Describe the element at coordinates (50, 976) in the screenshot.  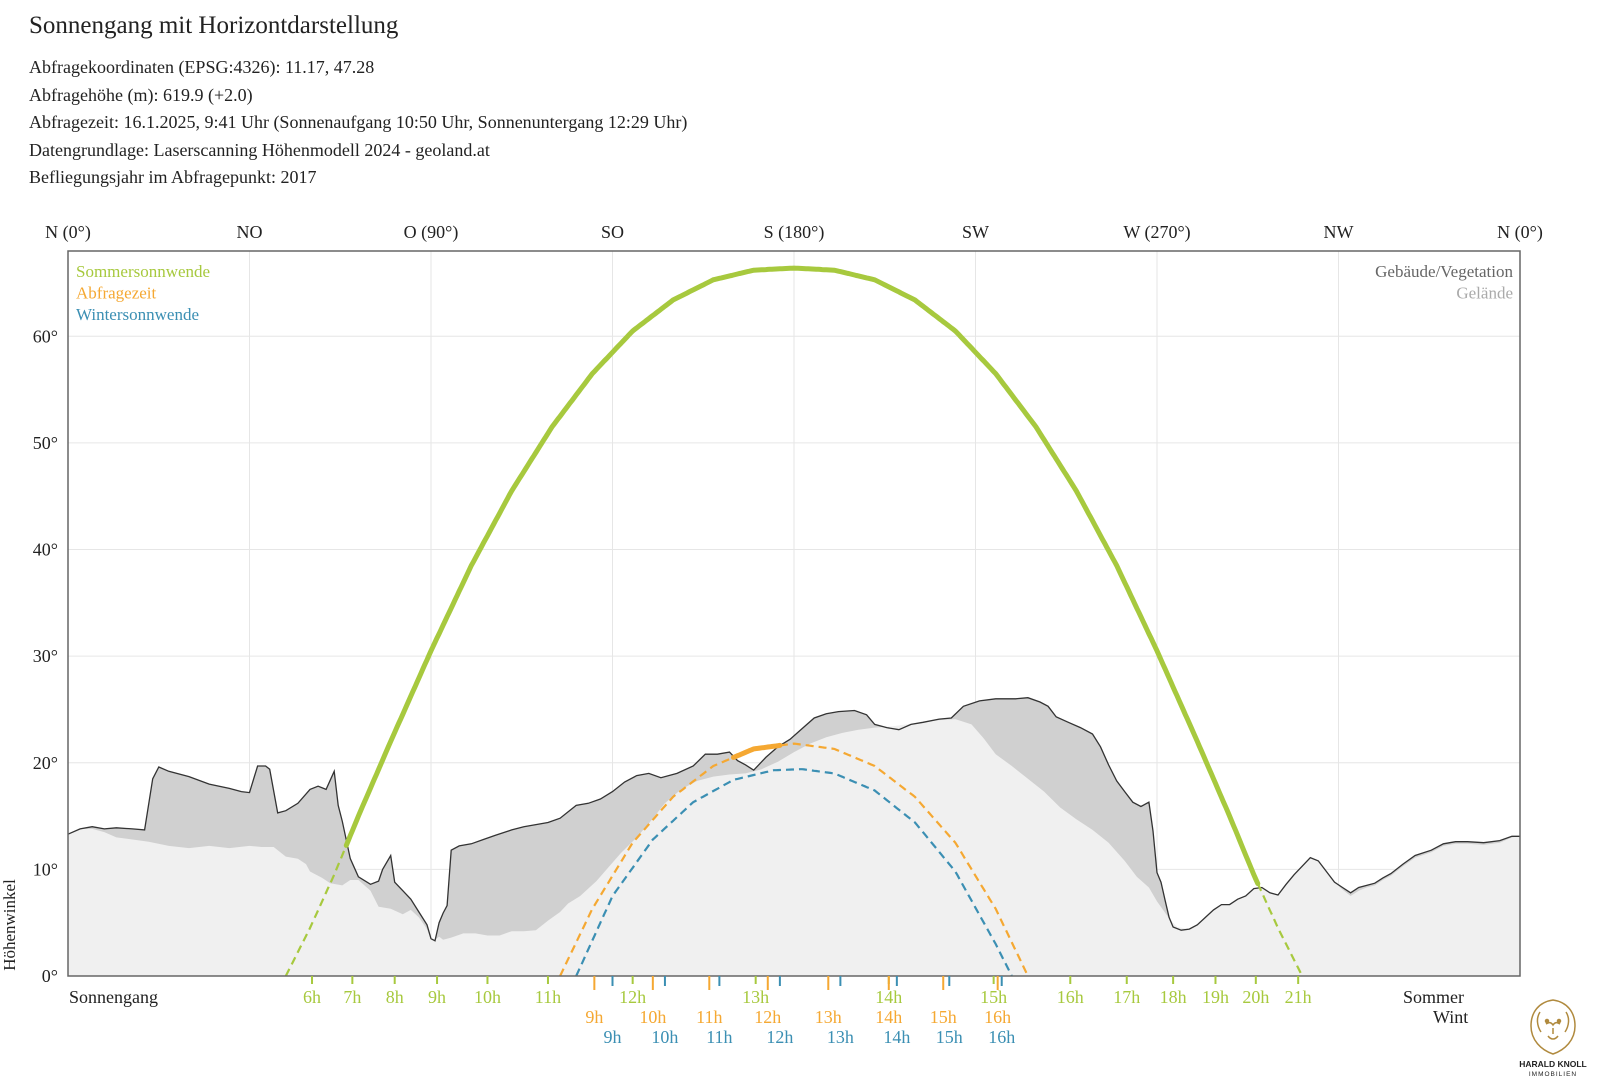
I see `y-tick-label: 0°` at that location.